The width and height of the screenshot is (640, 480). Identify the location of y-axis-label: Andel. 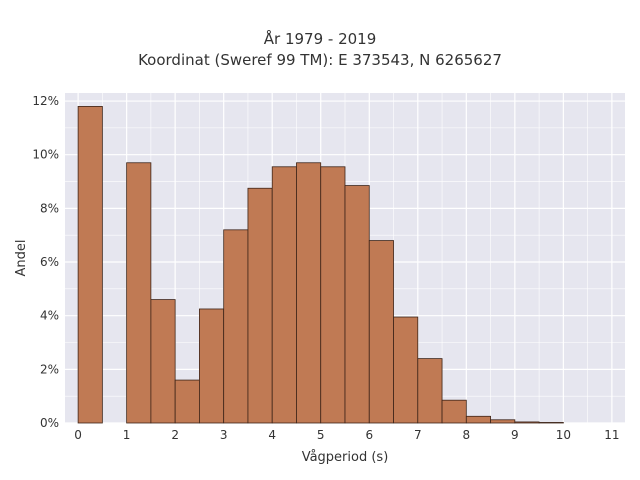
(21, 258).